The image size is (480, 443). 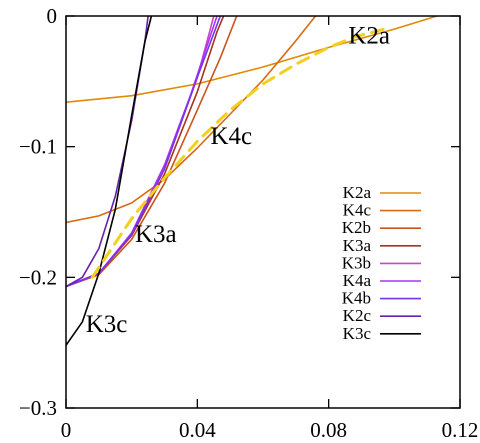 I want to click on legend-label-k4b: K4b, so click(x=356, y=298).